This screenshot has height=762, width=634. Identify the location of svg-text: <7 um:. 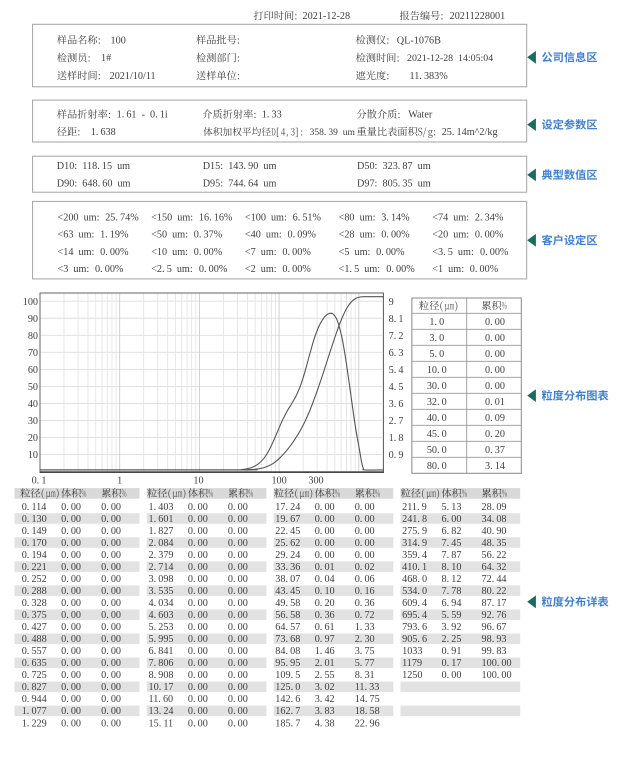
(261, 252).